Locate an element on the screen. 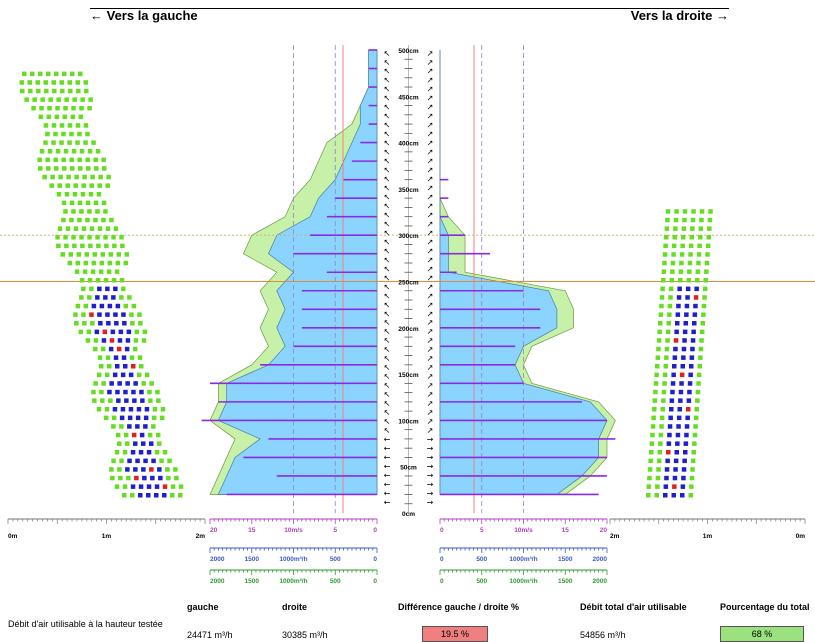 The image size is (815, 642). left-arrow-icon: ← is located at coordinates (387, 457).